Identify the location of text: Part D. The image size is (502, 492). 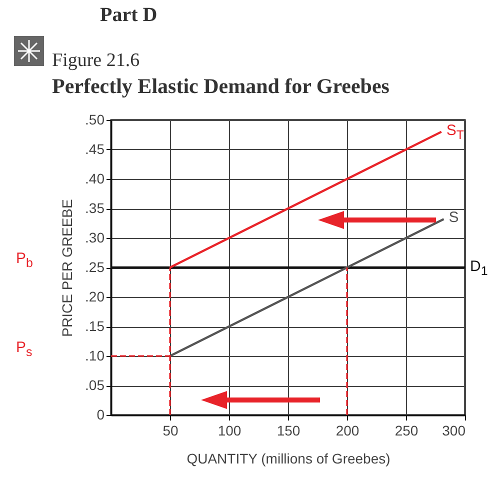
(129, 15).